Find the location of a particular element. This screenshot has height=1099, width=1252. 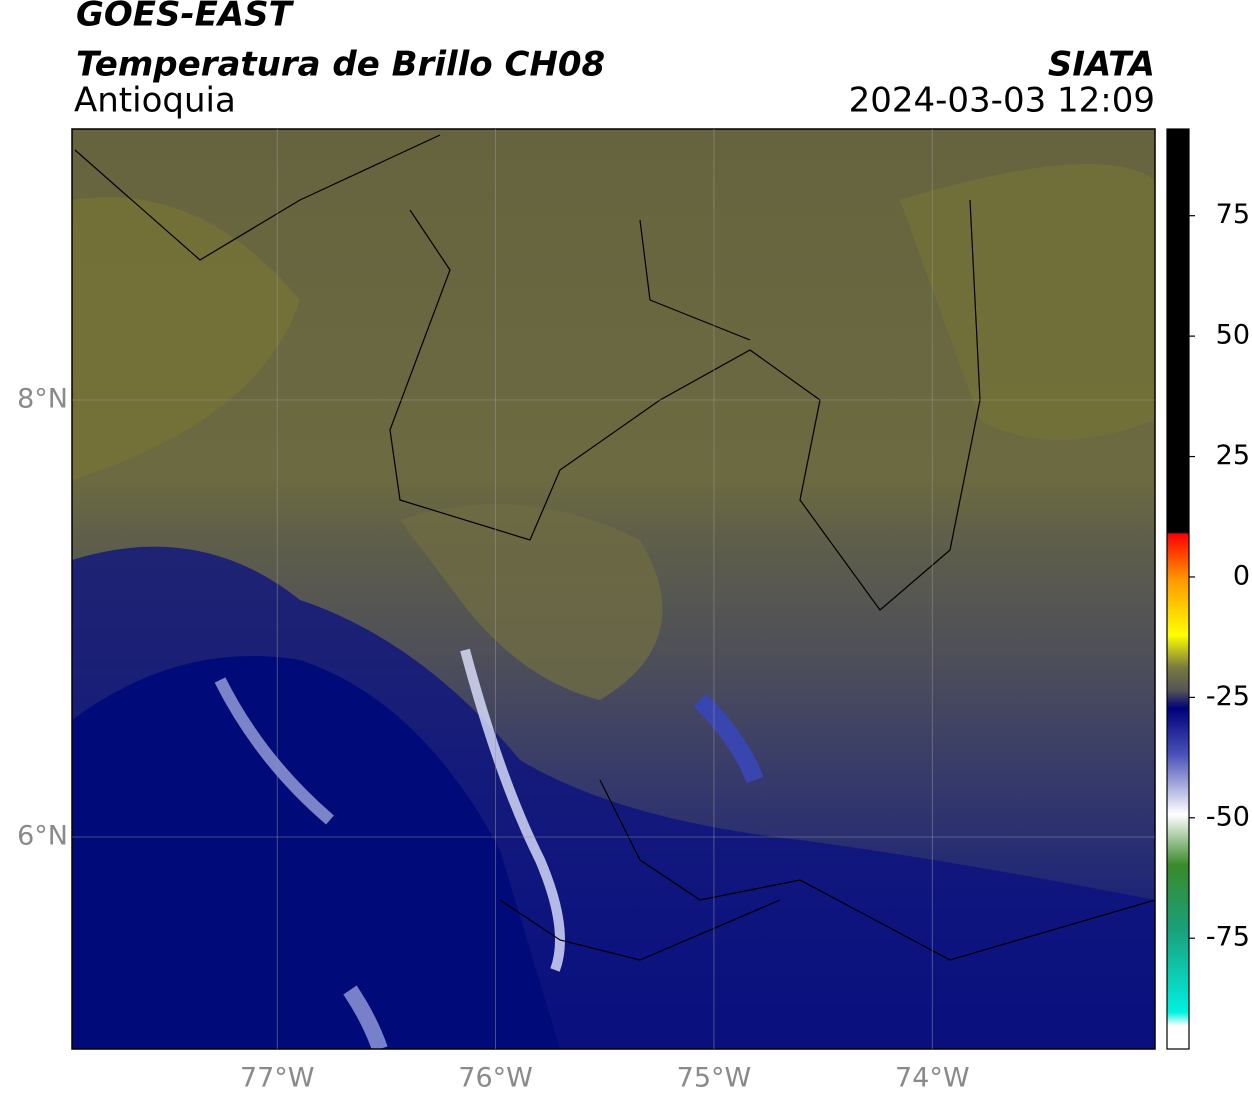

title: GOES-EAST is located at coordinates (185, 17).